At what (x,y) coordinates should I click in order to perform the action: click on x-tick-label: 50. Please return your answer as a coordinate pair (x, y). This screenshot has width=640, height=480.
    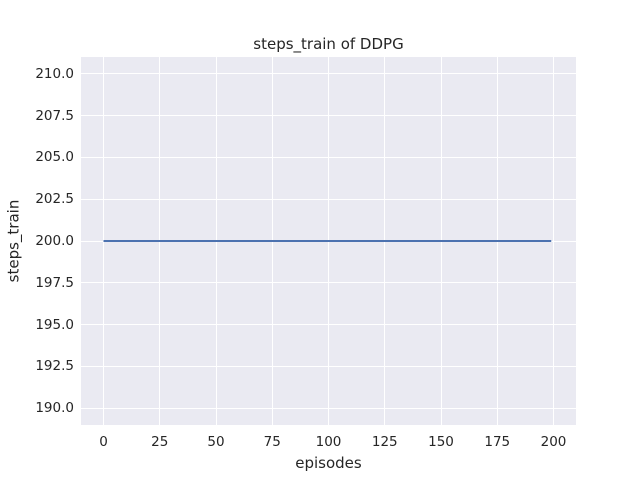
    Looking at the image, I should click on (216, 442).